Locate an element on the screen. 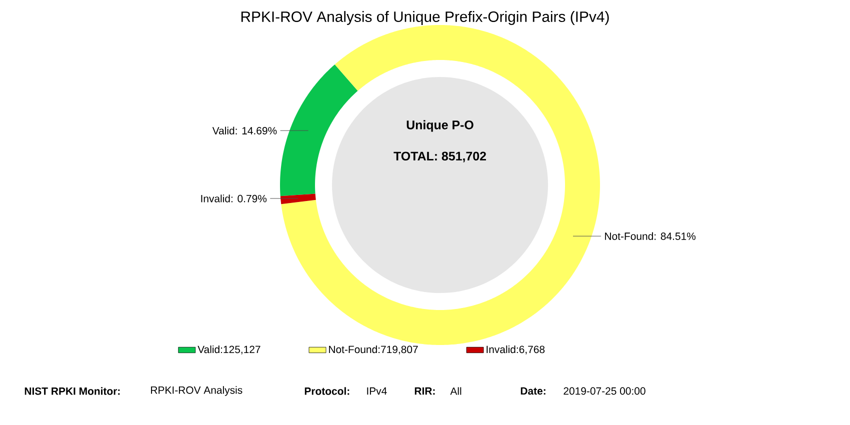 This screenshot has width=850, height=425. text: TOTAL: 851,702 is located at coordinates (440, 157).